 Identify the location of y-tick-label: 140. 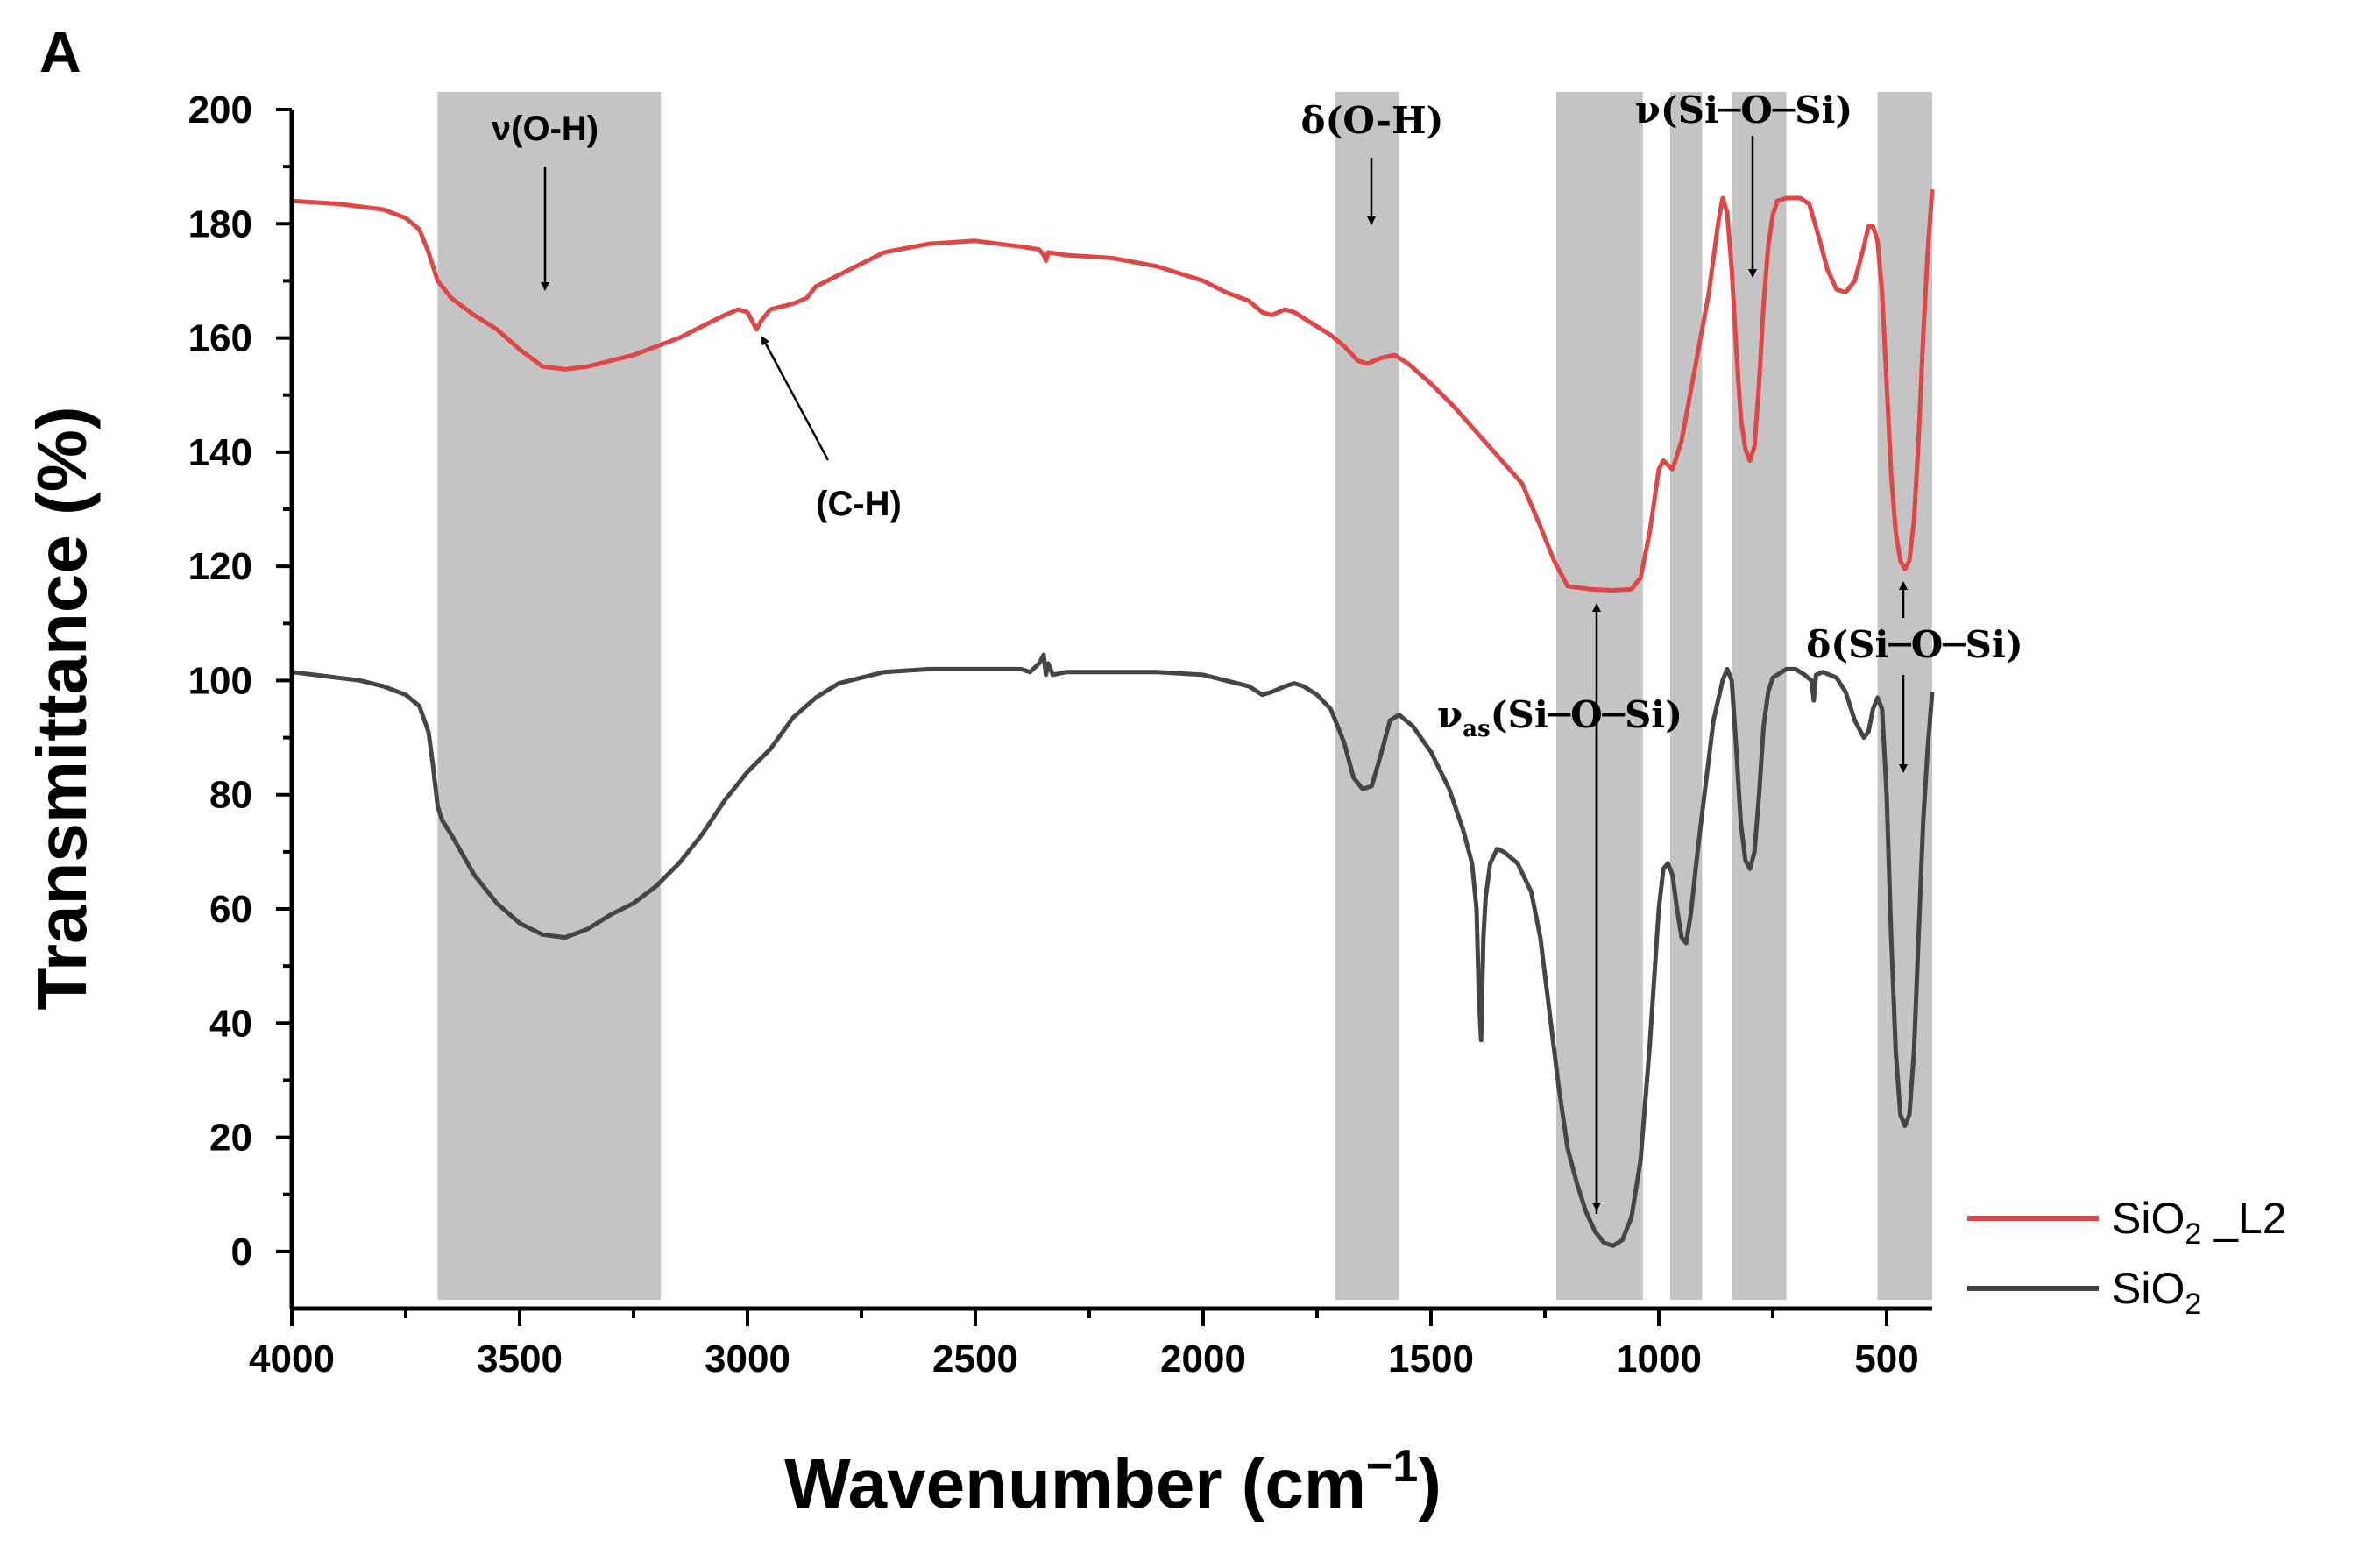
(220, 452).